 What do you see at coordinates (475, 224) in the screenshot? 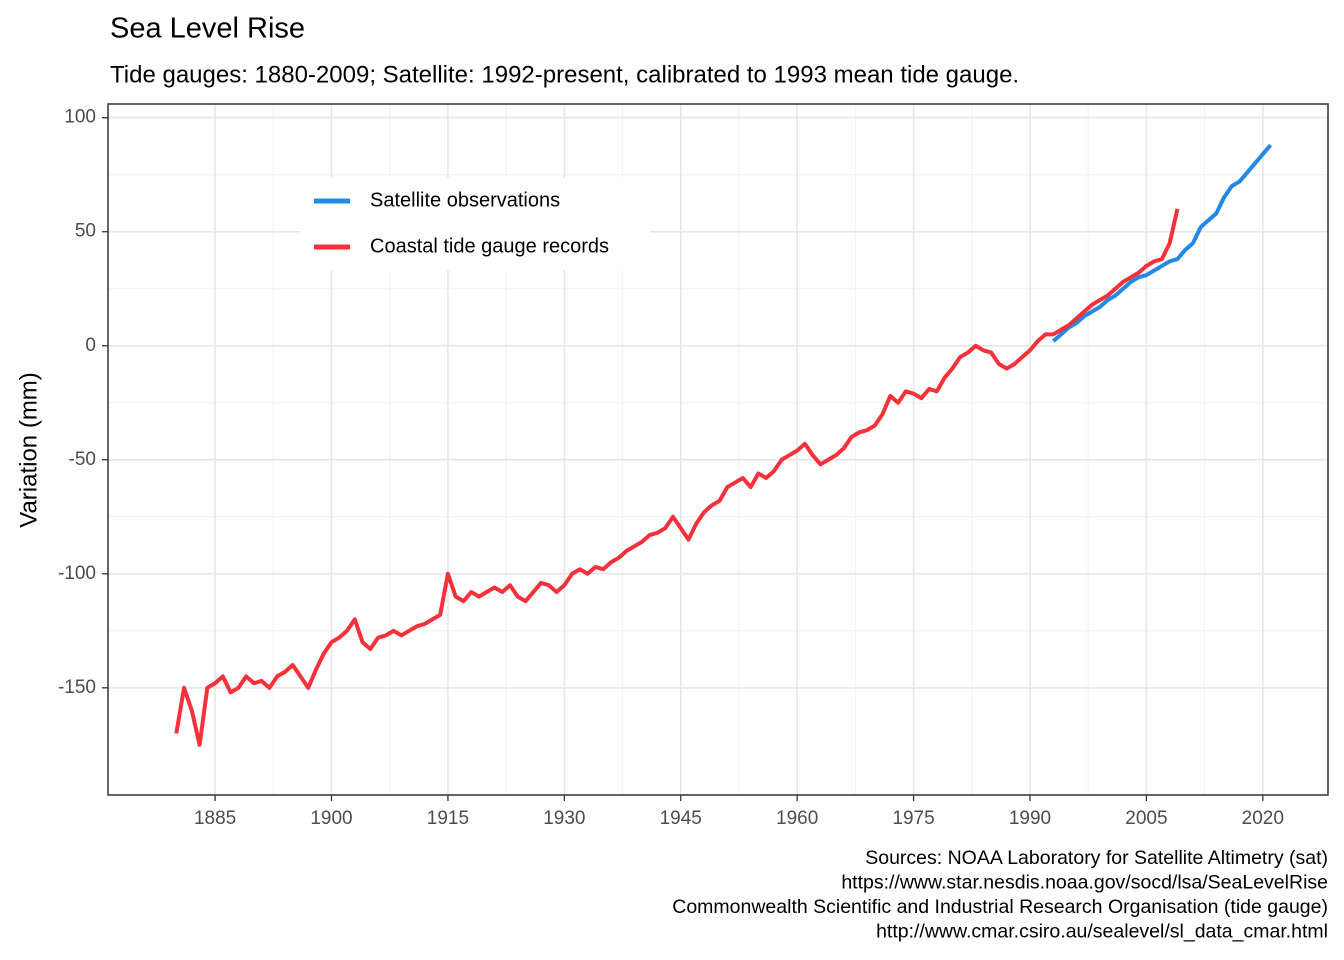
I see `legend-background` at bounding box center [475, 224].